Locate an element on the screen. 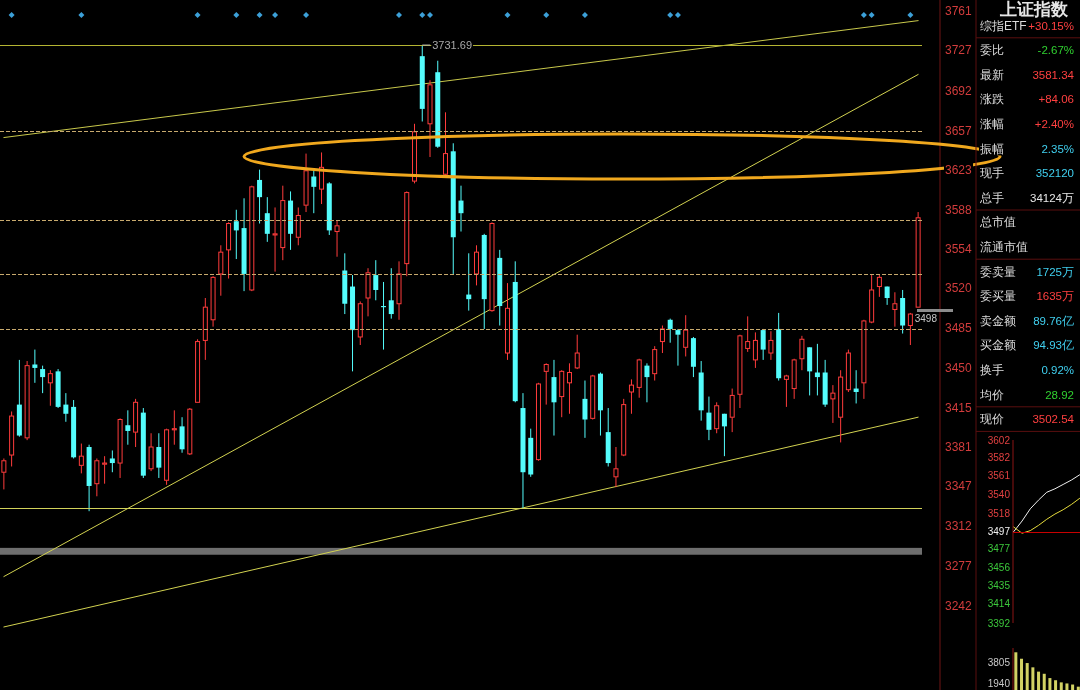  y-tick-label: 3242 is located at coordinates (959, 606).